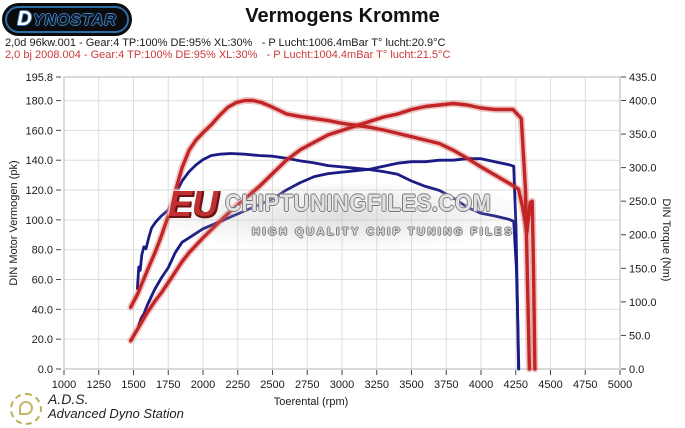 The image size is (685, 428). What do you see at coordinates (643, 169) in the screenshot?
I see `right-tick-label: 300.0` at bounding box center [643, 169].